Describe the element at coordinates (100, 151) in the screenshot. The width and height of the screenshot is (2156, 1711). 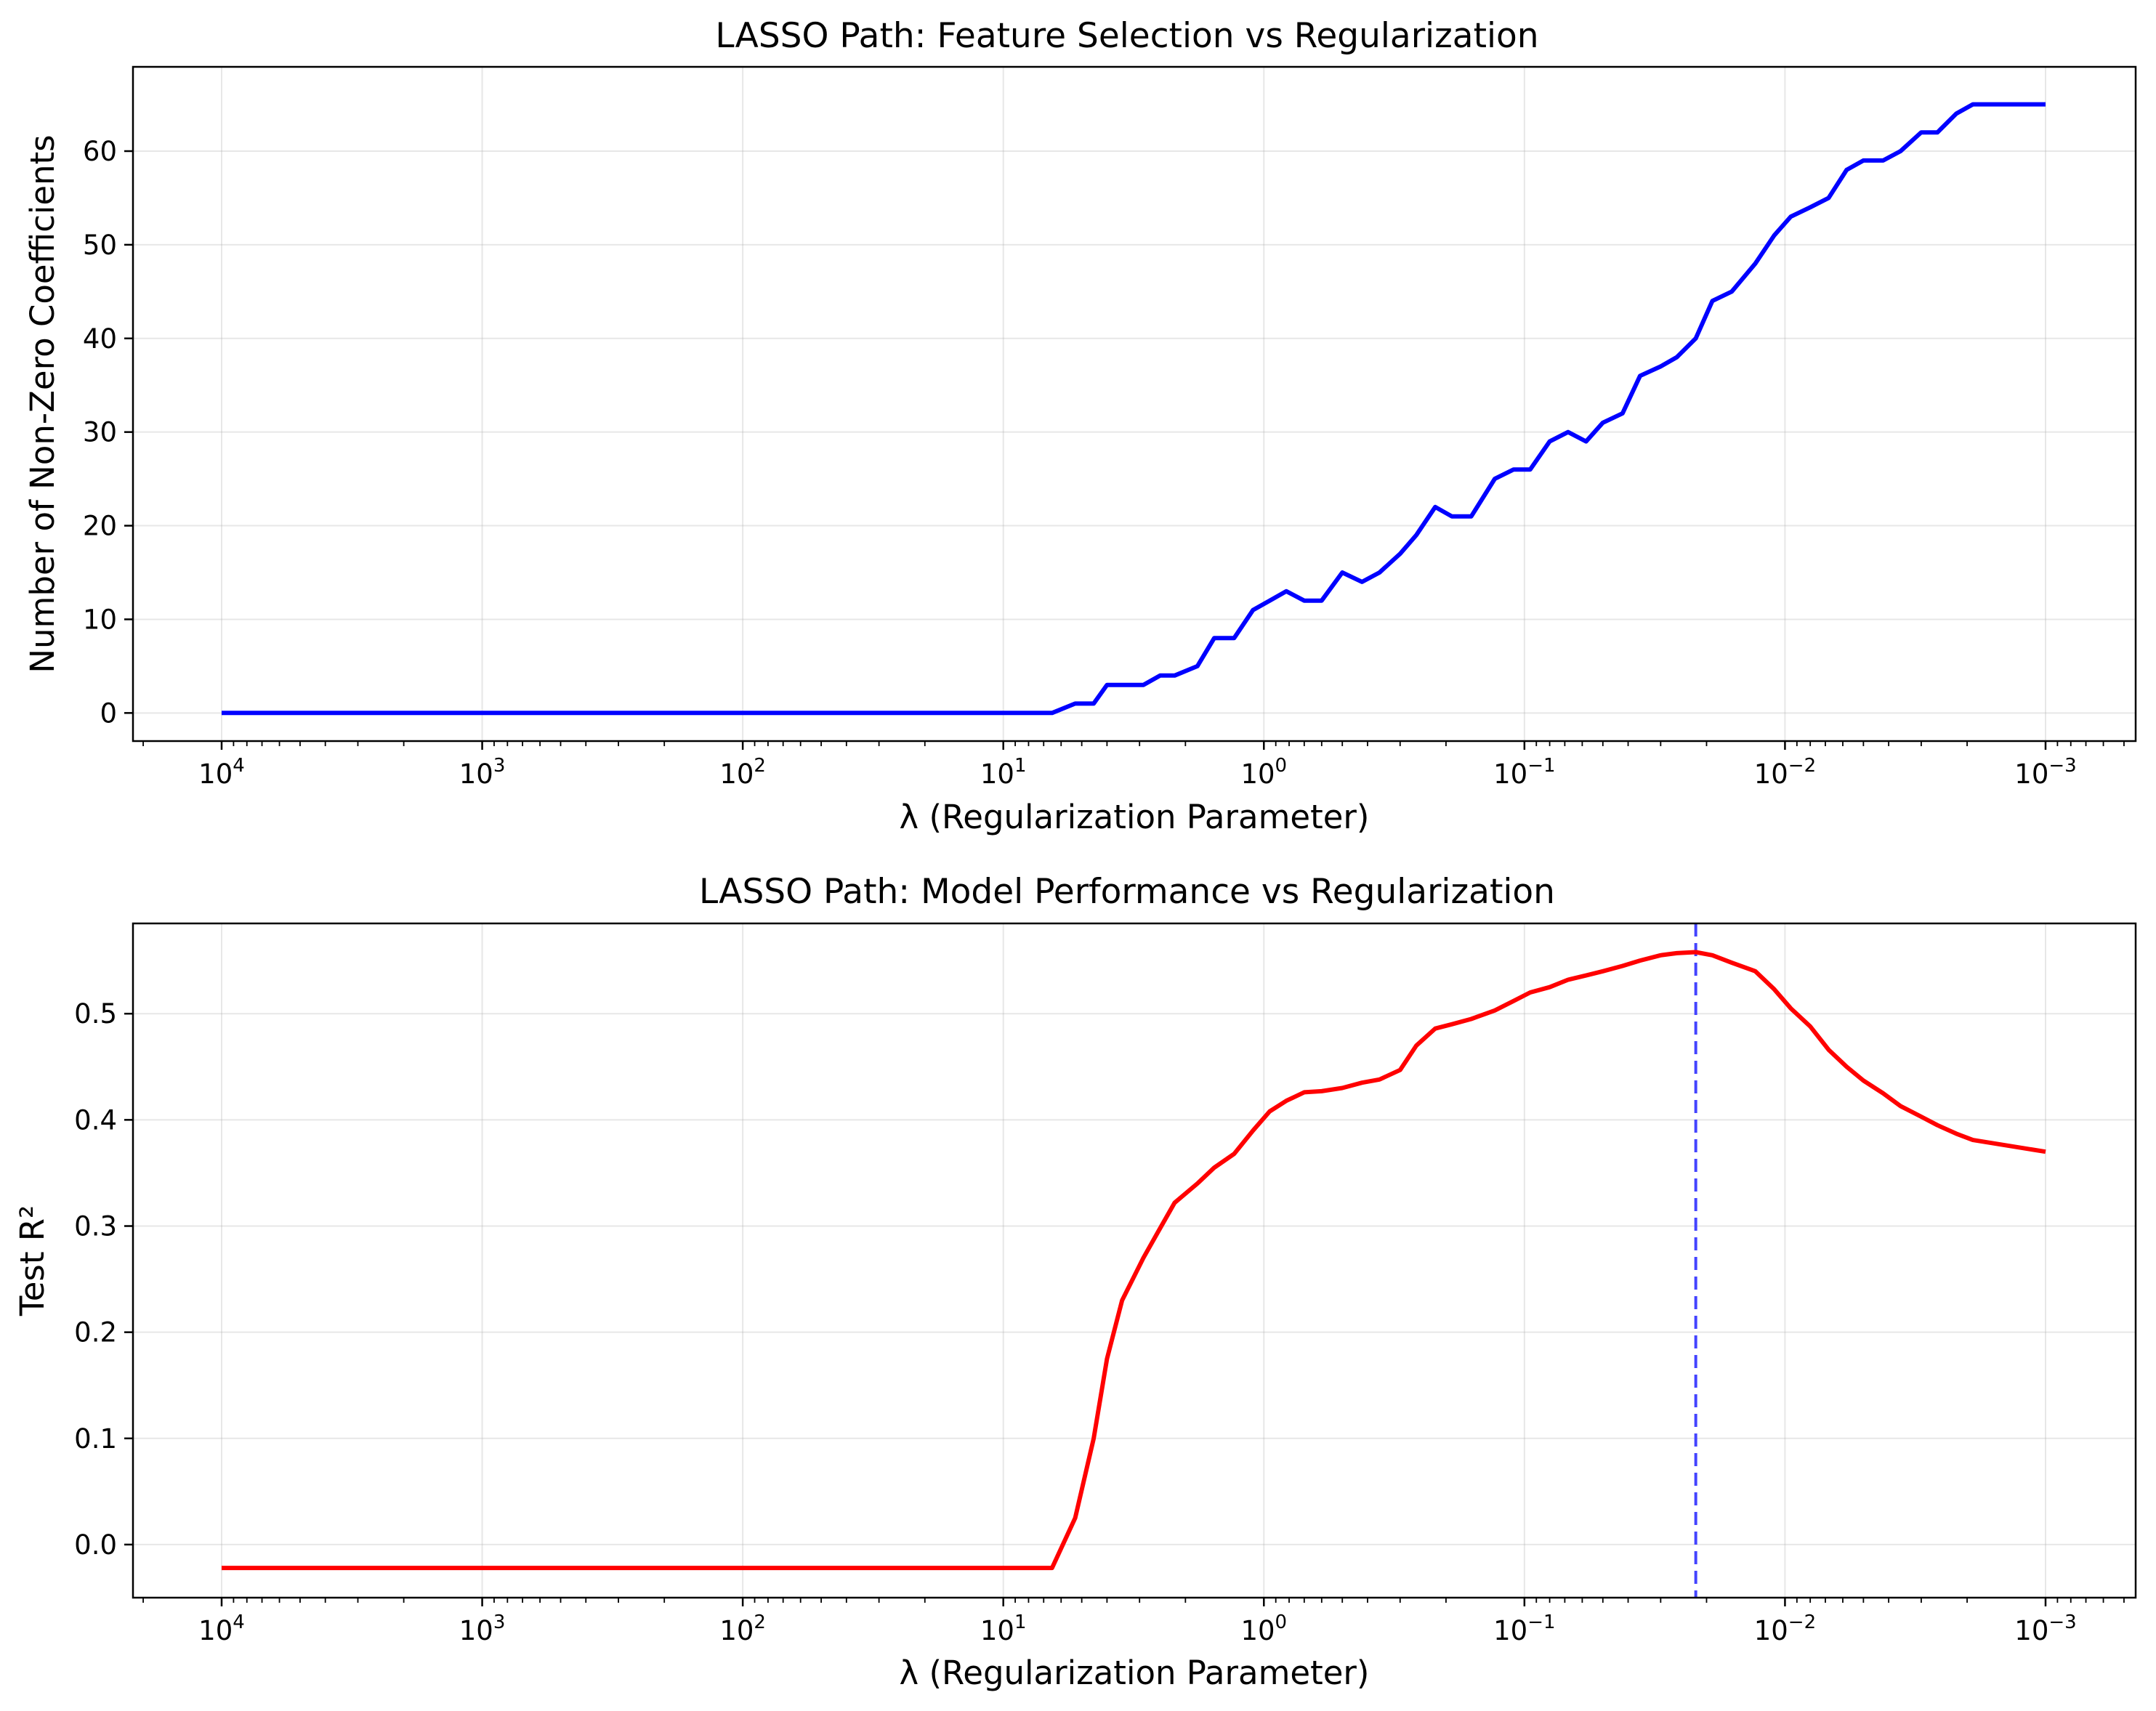
I see `y-tick-label: 60` at that location.